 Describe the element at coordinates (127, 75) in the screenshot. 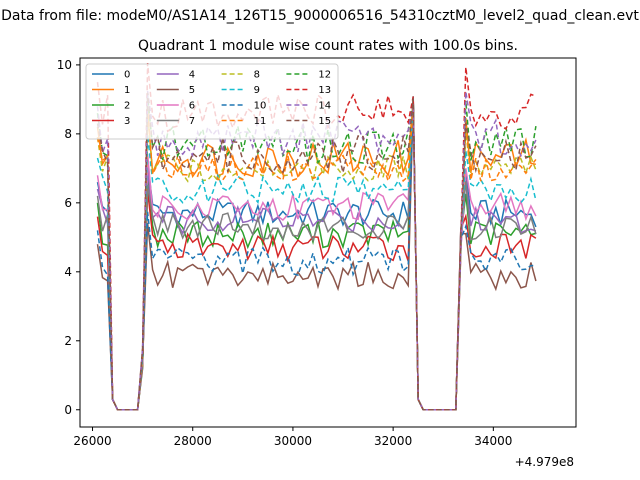

I see `legend-label: 0` at that location.